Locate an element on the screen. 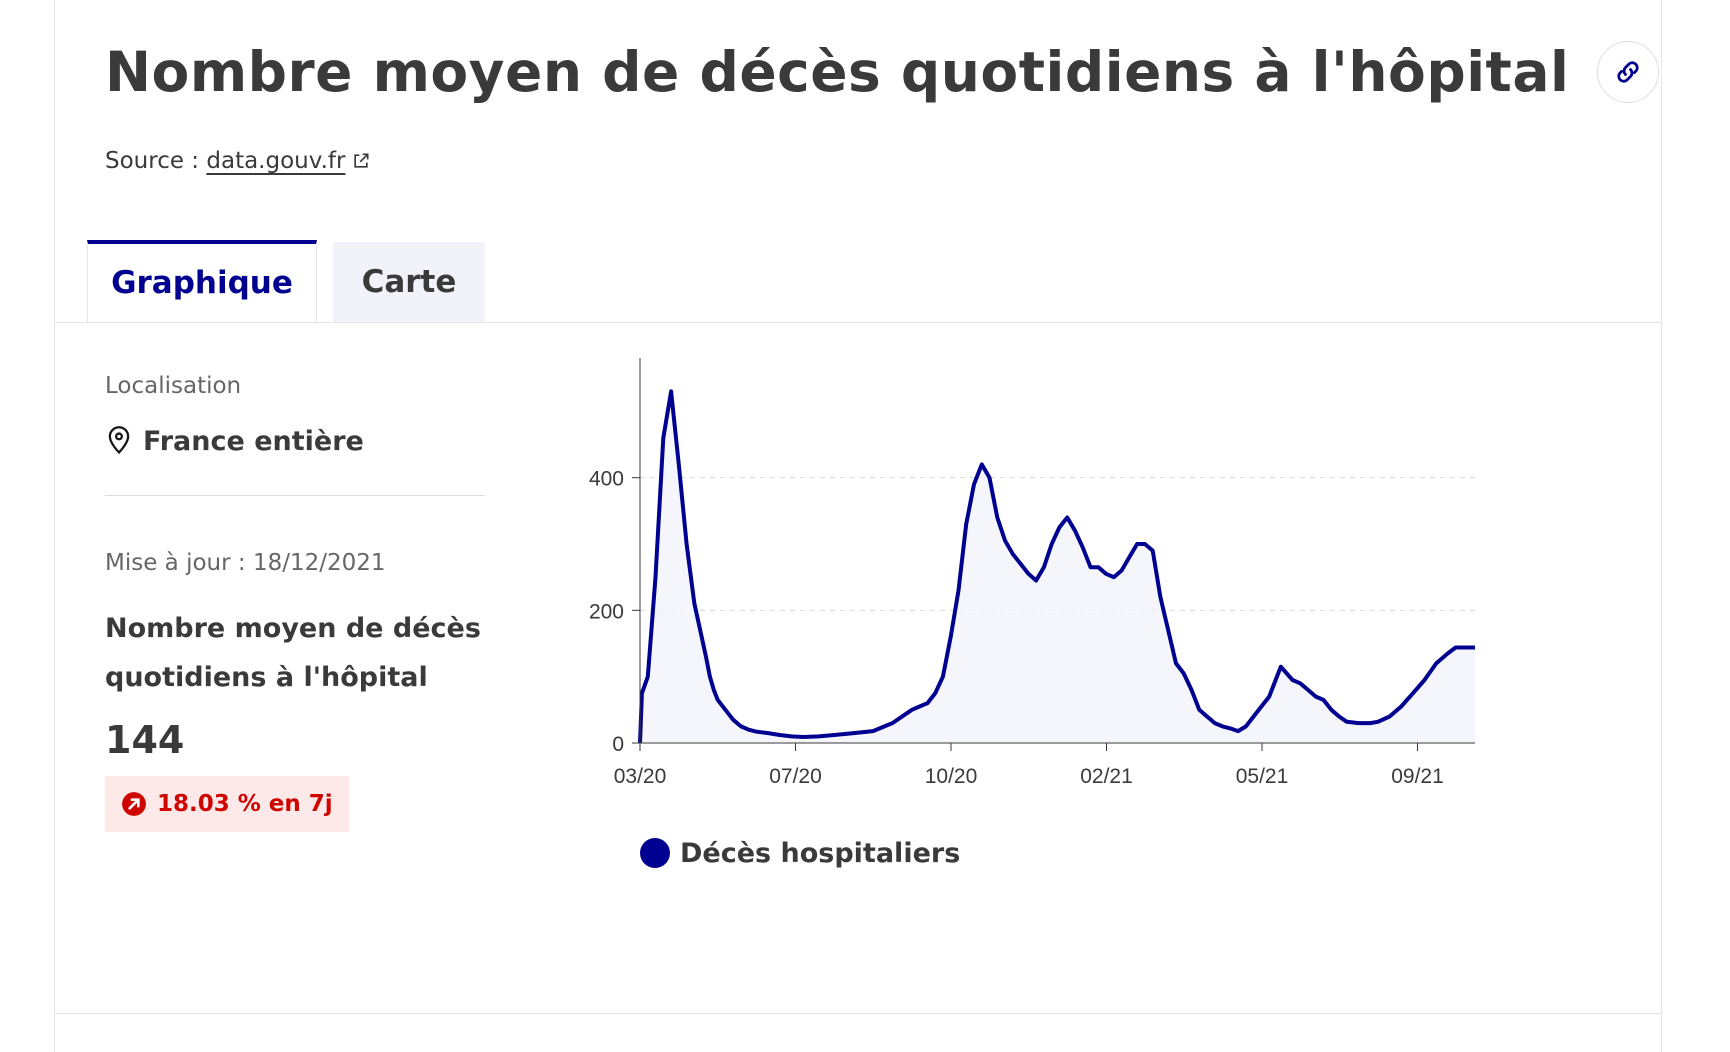 Image resolution: width=1730 pixels, height=1052 pixels. panel-divider is located at coordinates (295, 495).